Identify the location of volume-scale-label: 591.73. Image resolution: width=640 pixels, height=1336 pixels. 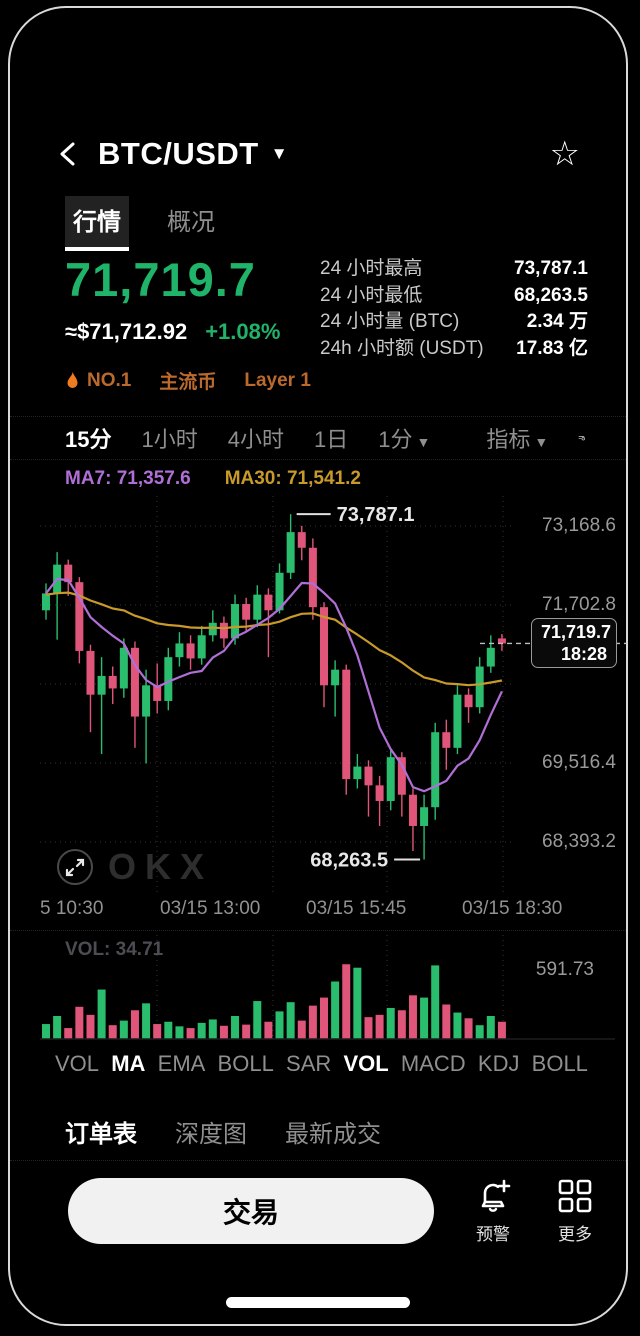
(564, 969).